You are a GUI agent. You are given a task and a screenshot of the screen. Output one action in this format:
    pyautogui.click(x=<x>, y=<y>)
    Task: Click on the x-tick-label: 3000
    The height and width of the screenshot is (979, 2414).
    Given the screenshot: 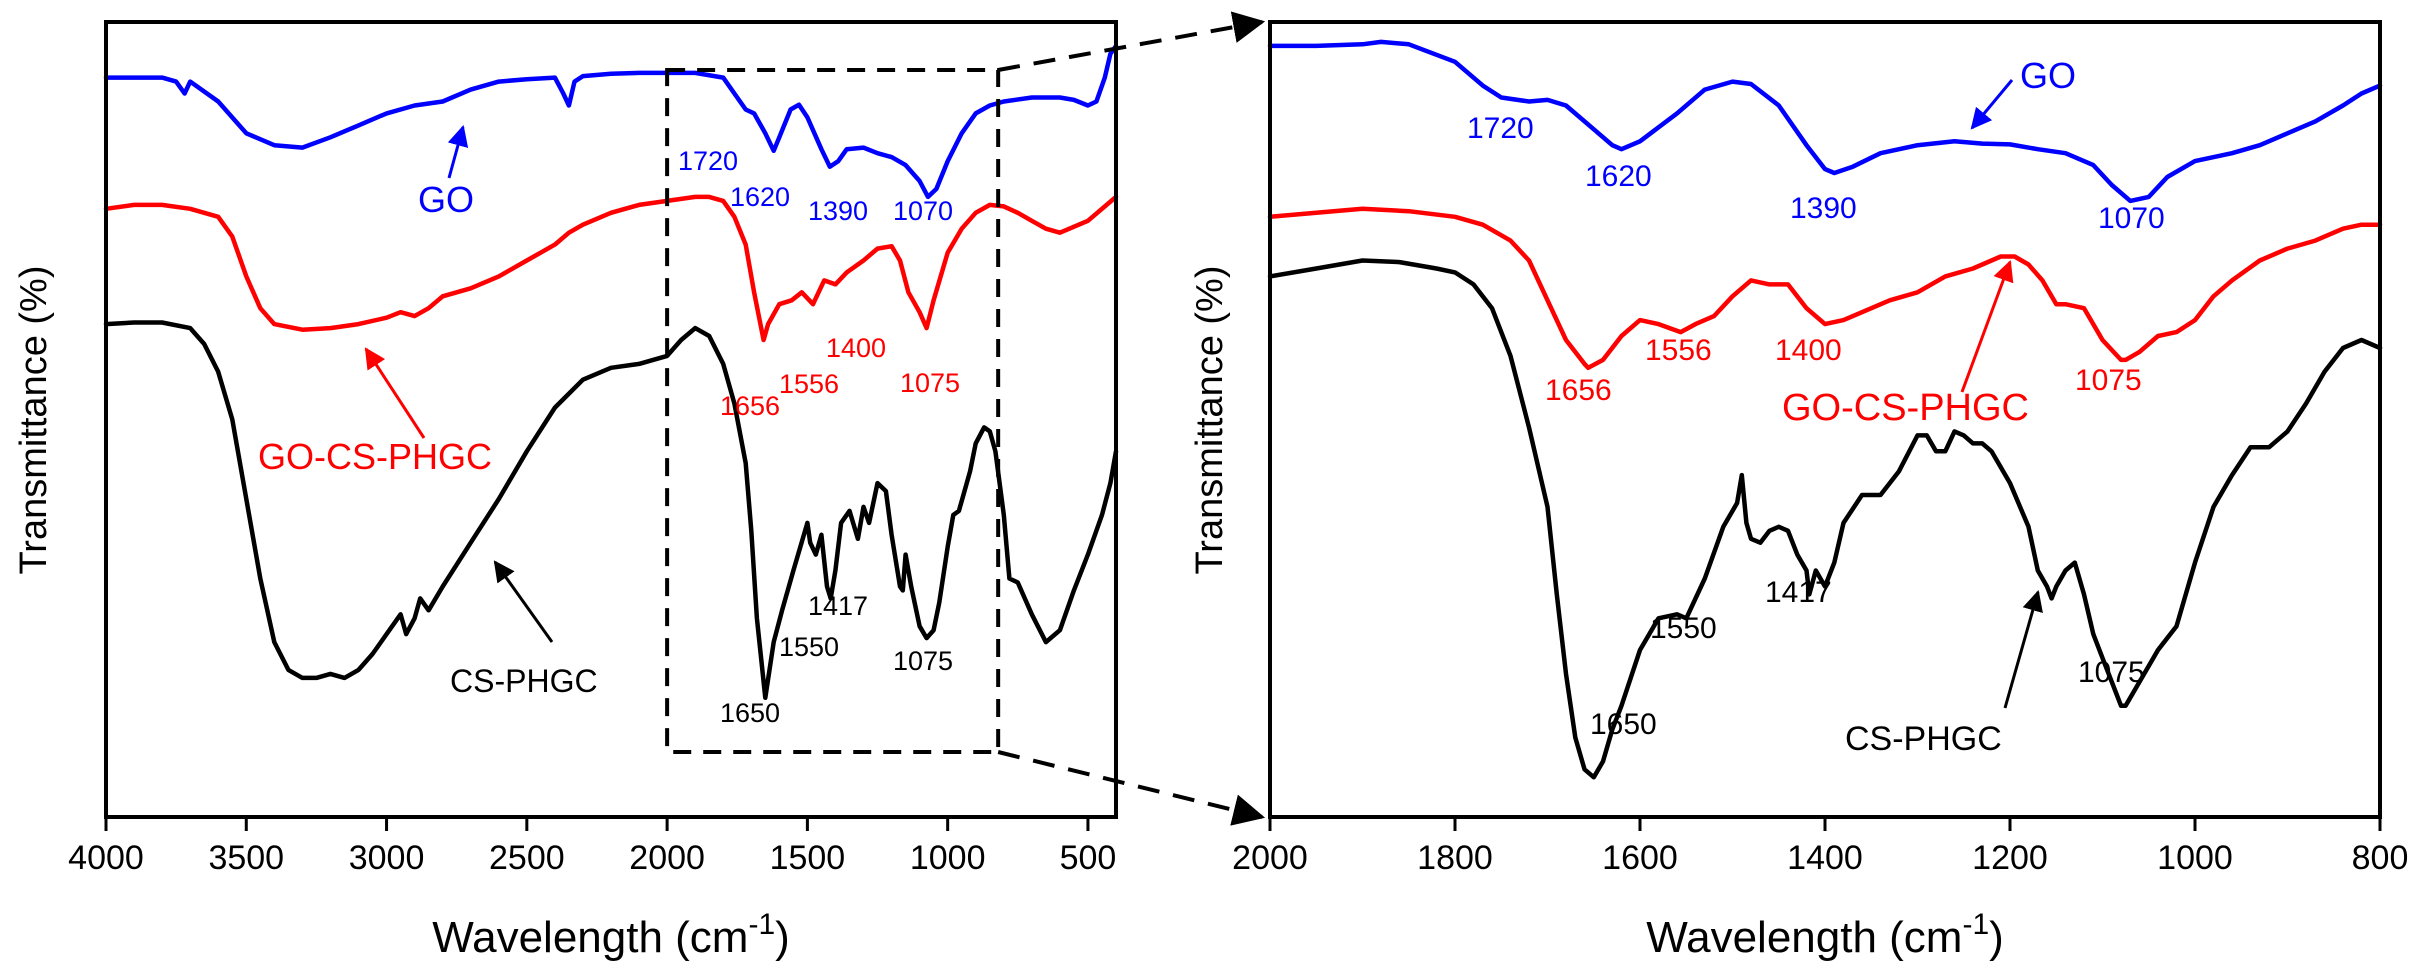 What is the action you would take?
    pyautogui.click(x=387, y=858)
    